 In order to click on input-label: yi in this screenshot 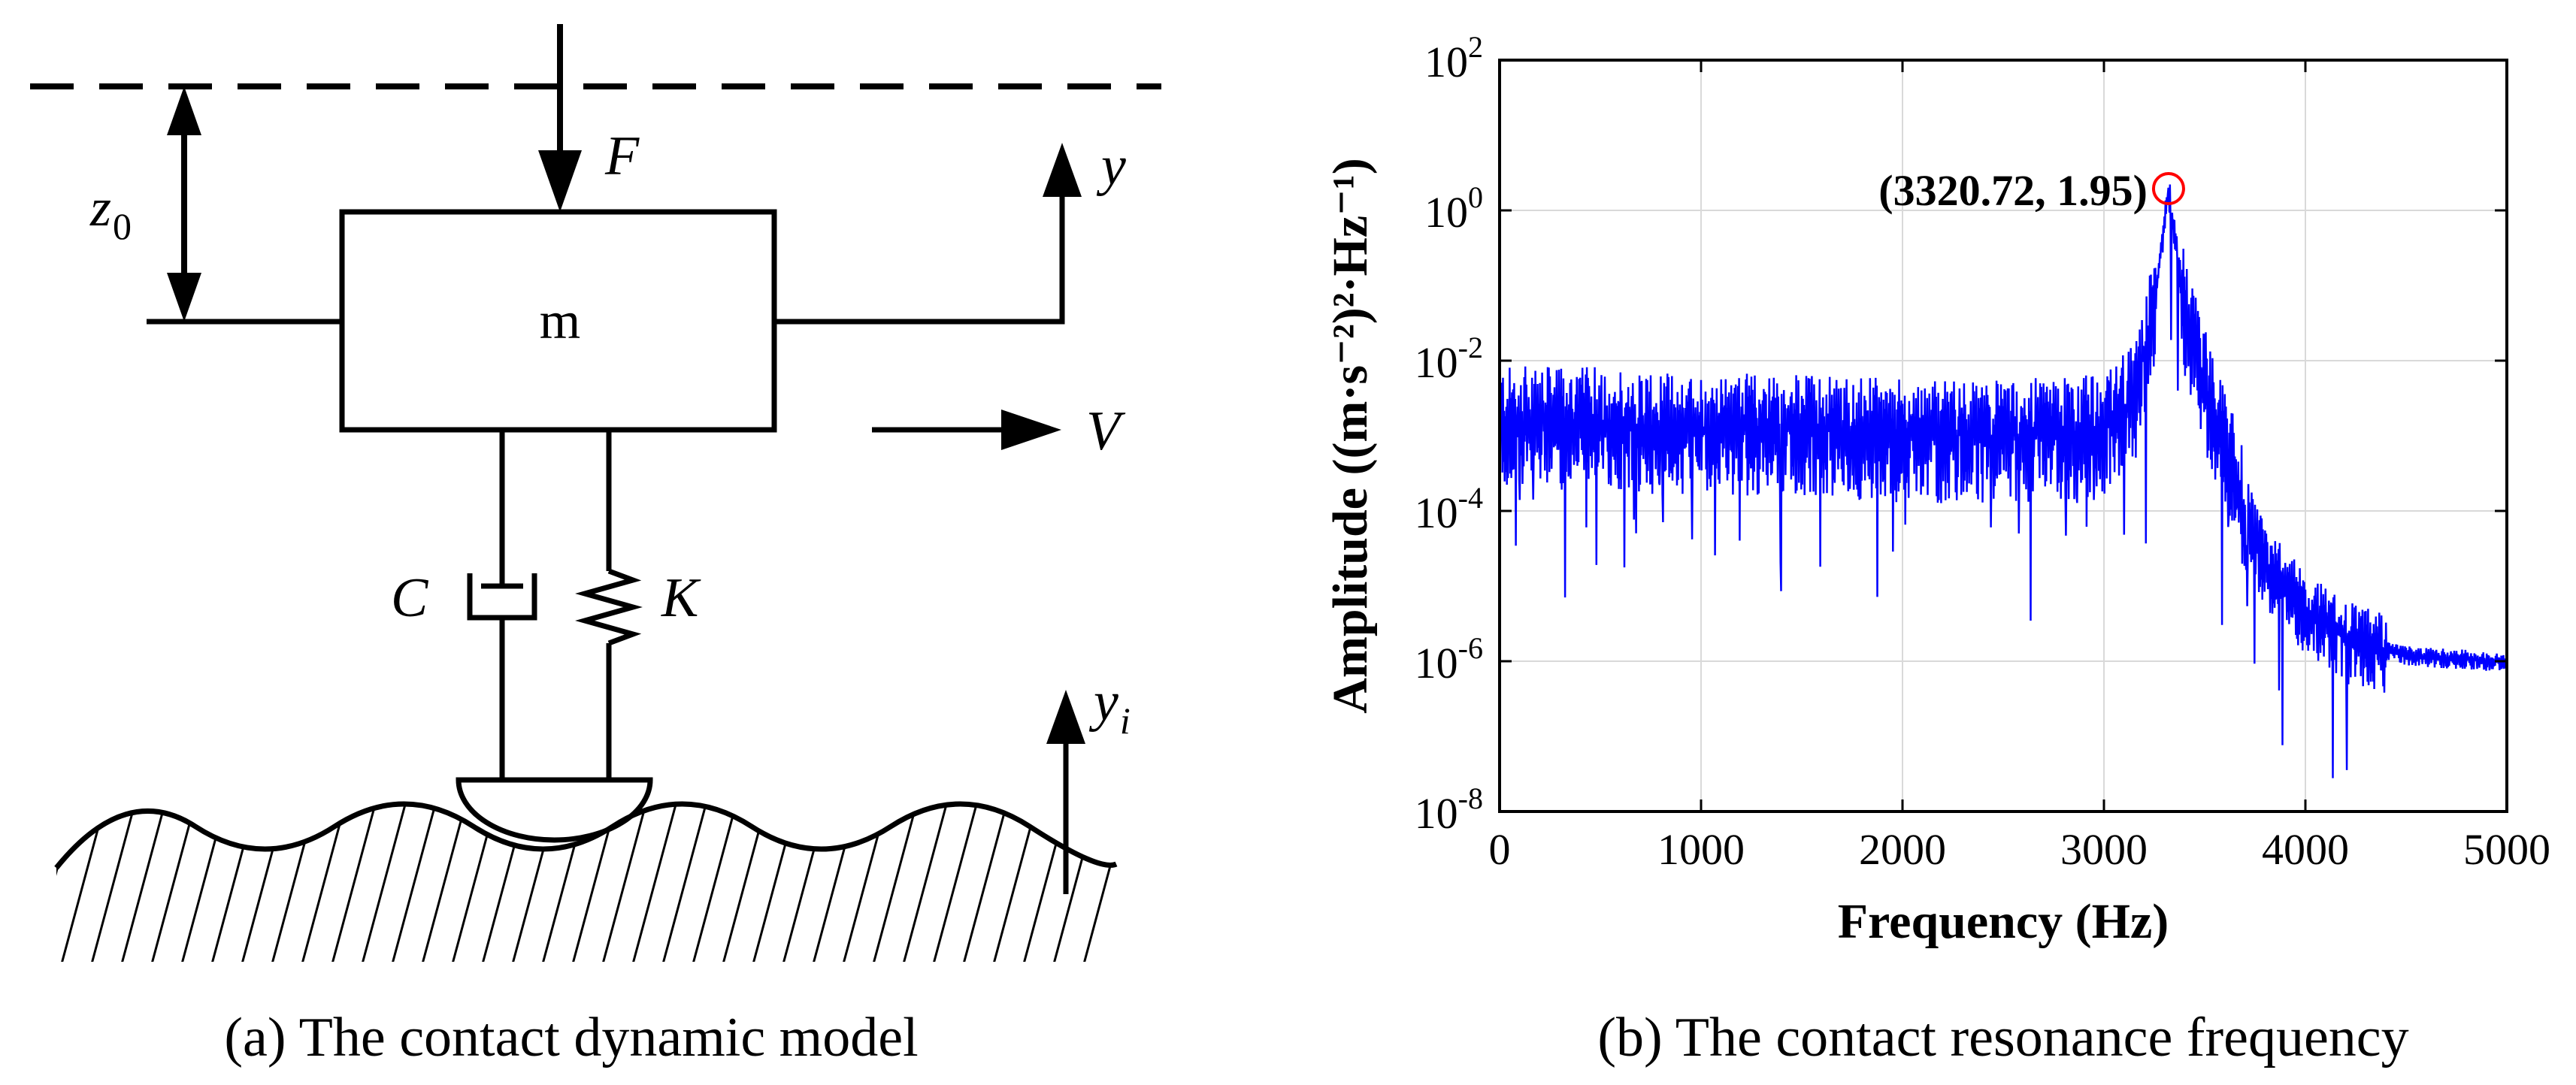, I will do `click(1109, 707)`.